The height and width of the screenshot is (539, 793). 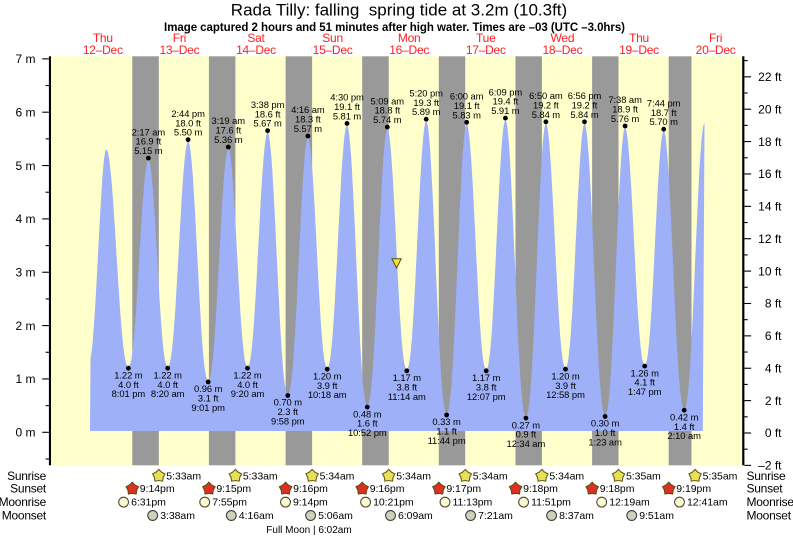 What do you see at coordinates (177, 516) in the screenshot?
I see `svg-text: 3:38am` at bounding box center [177, 516].